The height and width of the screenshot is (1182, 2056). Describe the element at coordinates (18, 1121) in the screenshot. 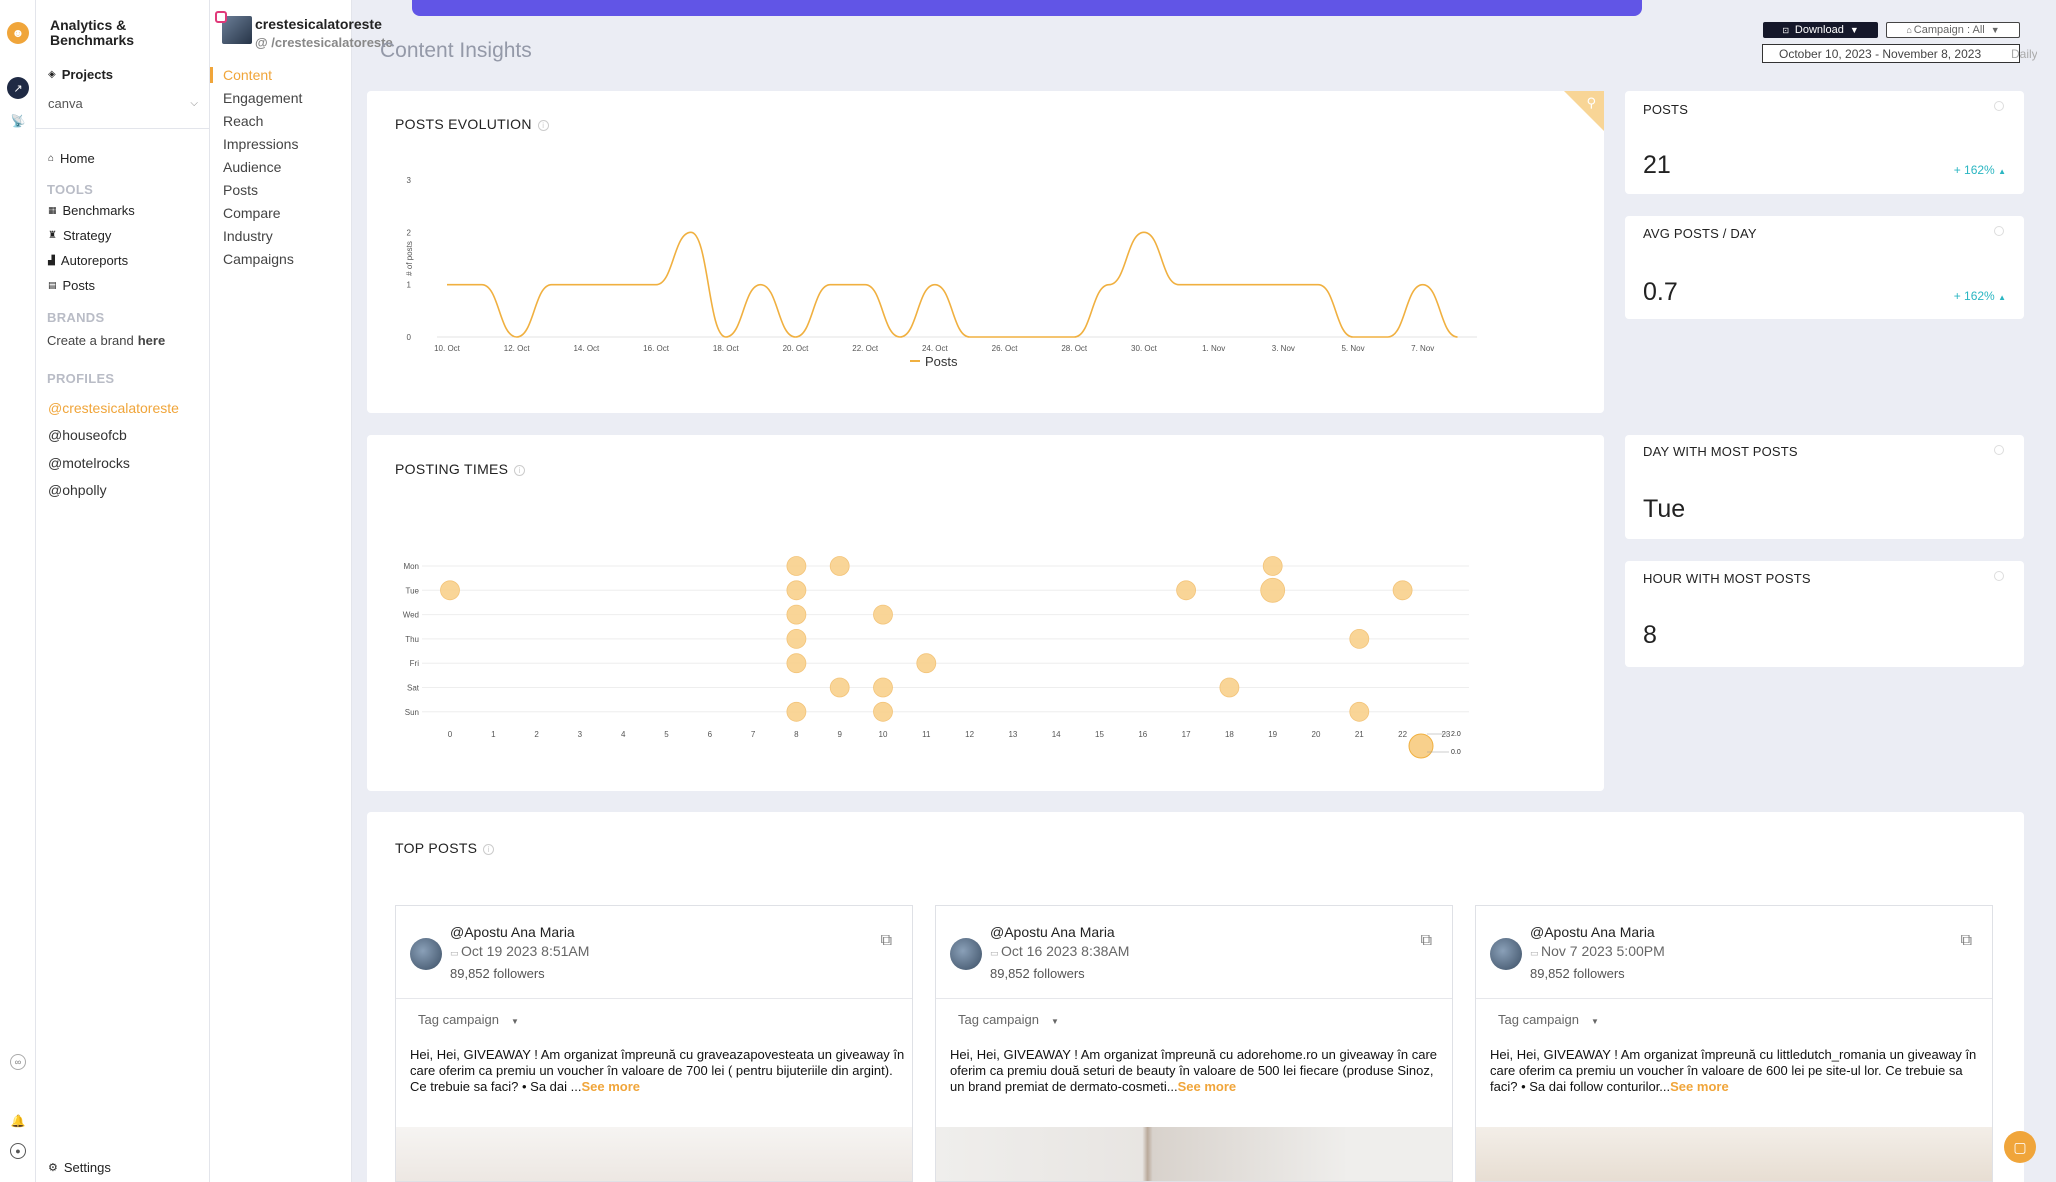

I see `bell-icon: 🔔` at that location.